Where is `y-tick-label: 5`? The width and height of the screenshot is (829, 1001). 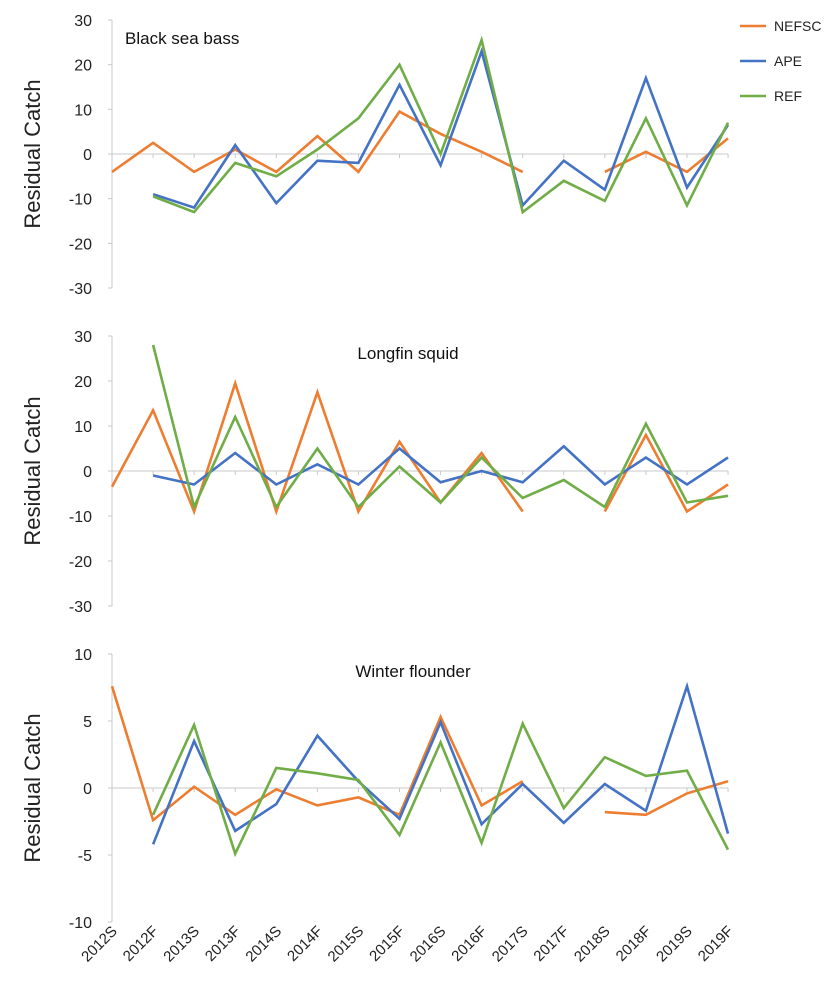
y-tick-label: 5 is located at coordinates (87, 722).